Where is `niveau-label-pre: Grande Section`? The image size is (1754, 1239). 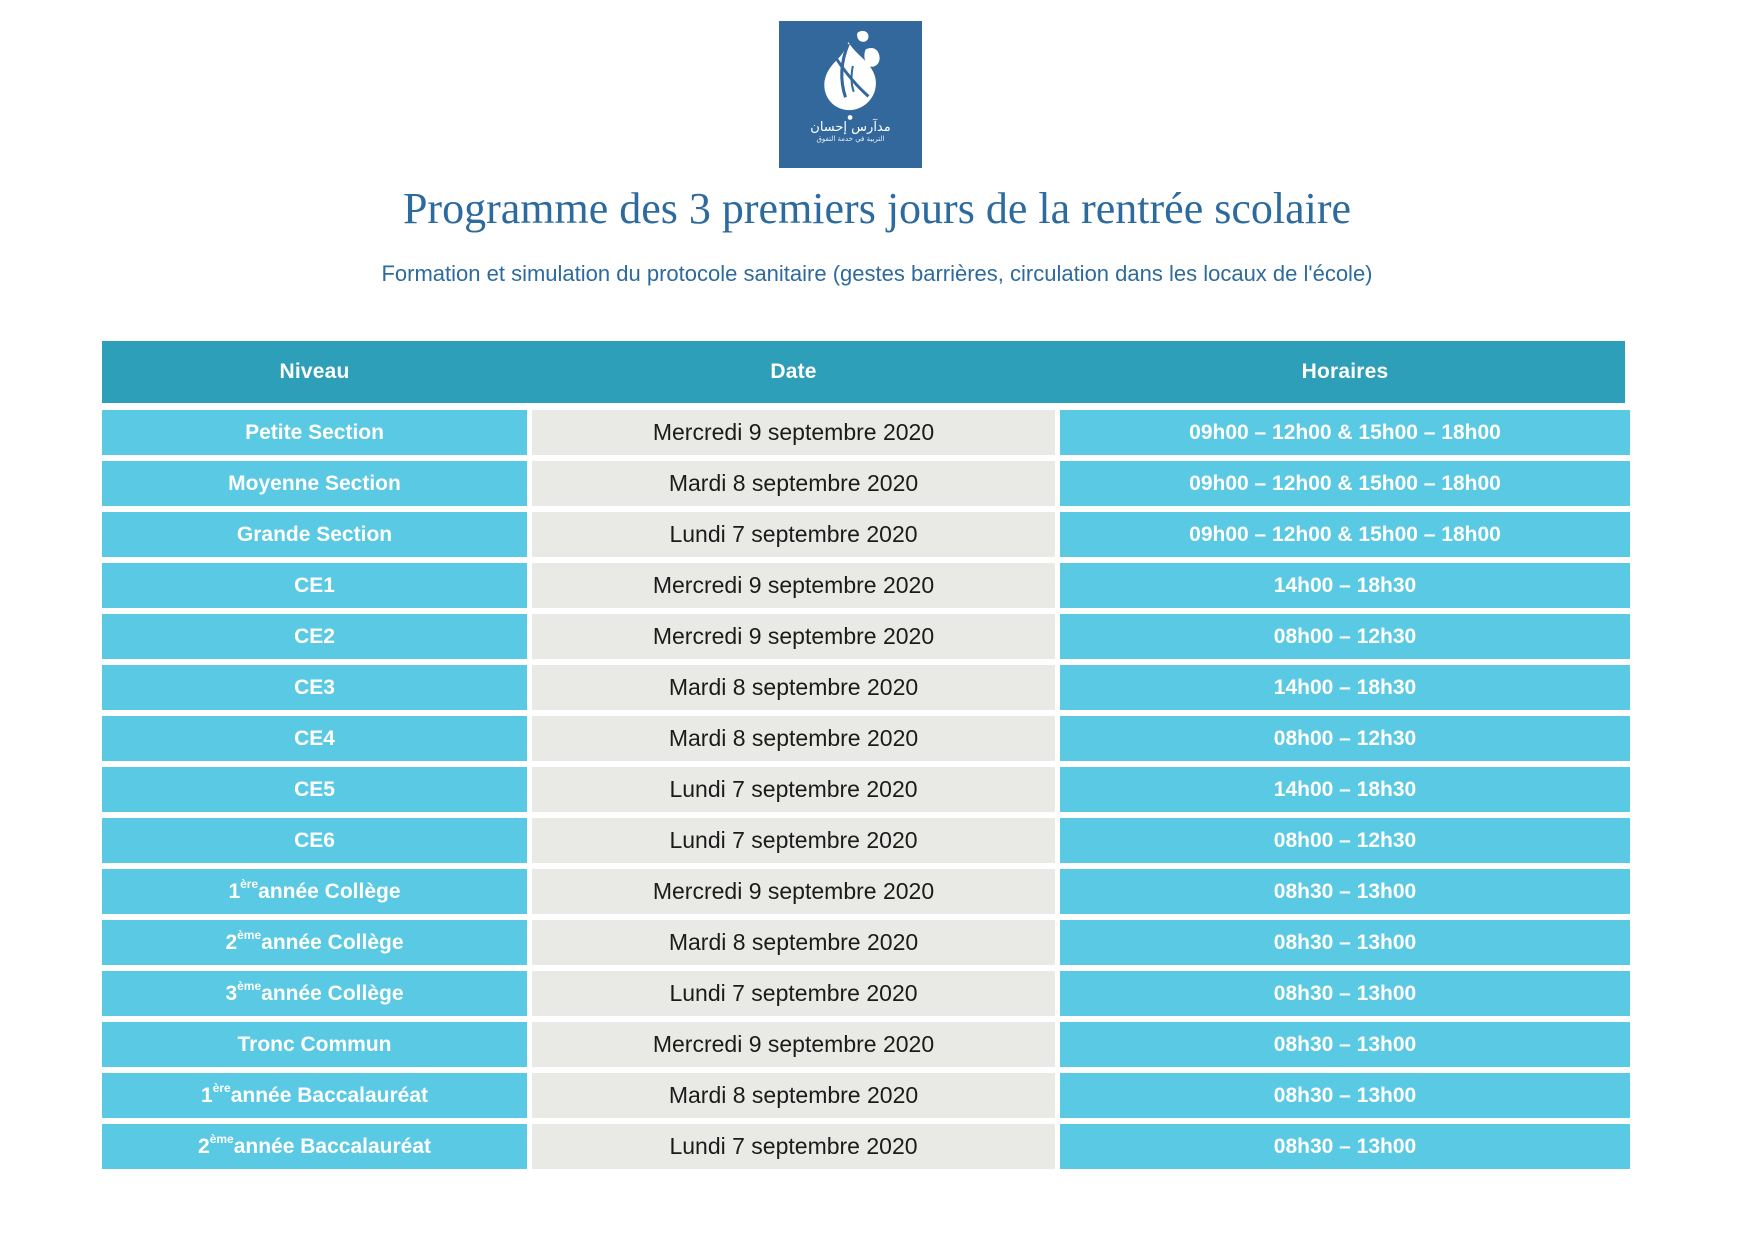
niveau-label-pre: Grande Section is located at coordinates (314, 534).